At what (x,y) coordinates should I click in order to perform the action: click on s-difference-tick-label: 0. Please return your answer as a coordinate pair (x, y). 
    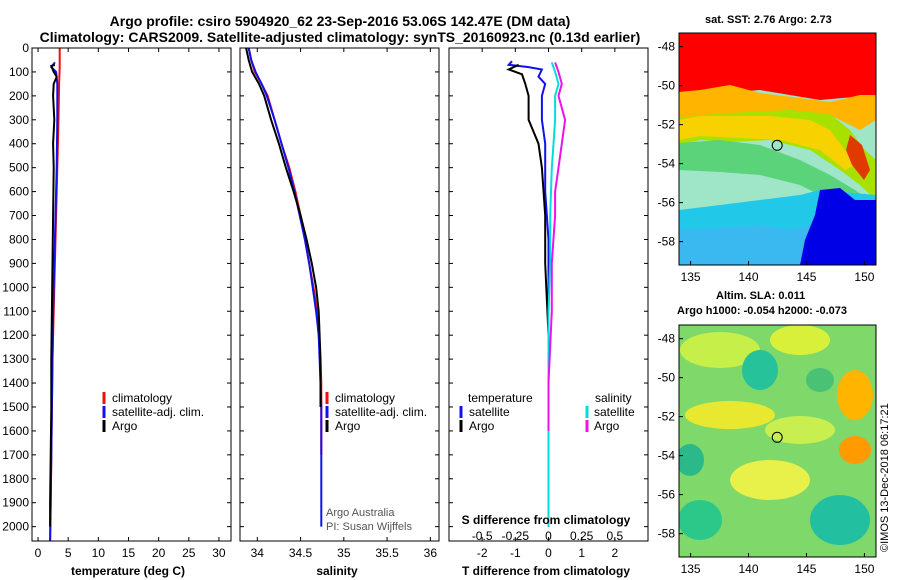
    Looking at the image, I should click on (548, 536).